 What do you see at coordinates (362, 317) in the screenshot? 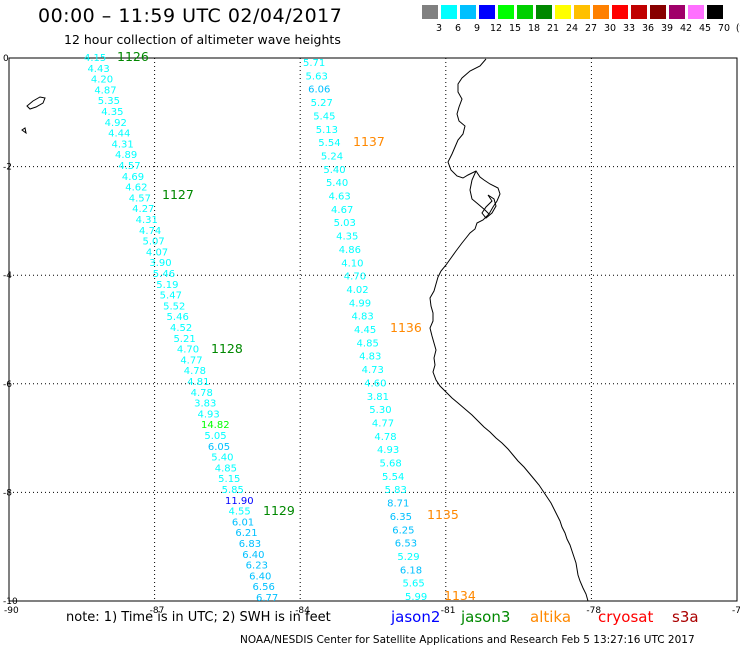
I see `wave-height-value: 4.83` at bounding box center [362, 317].